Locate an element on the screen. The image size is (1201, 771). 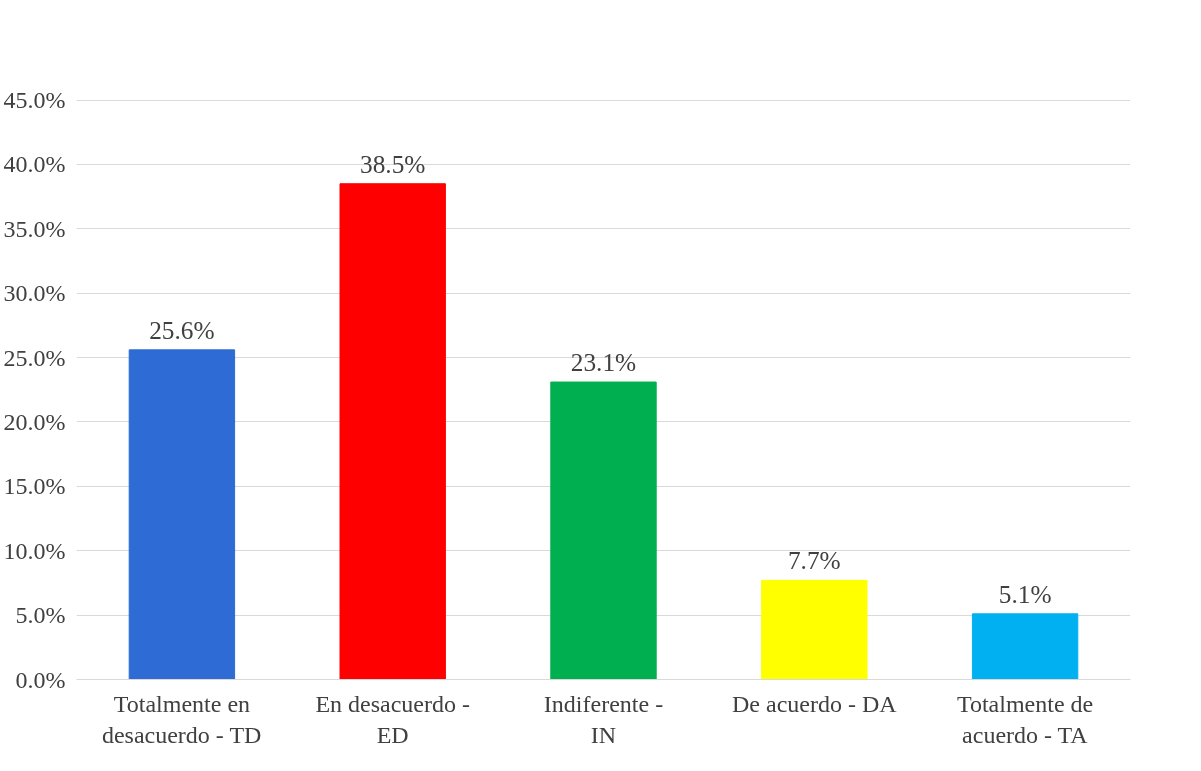
y-tick-label: 30.0% is located at coordinates (34, 293).